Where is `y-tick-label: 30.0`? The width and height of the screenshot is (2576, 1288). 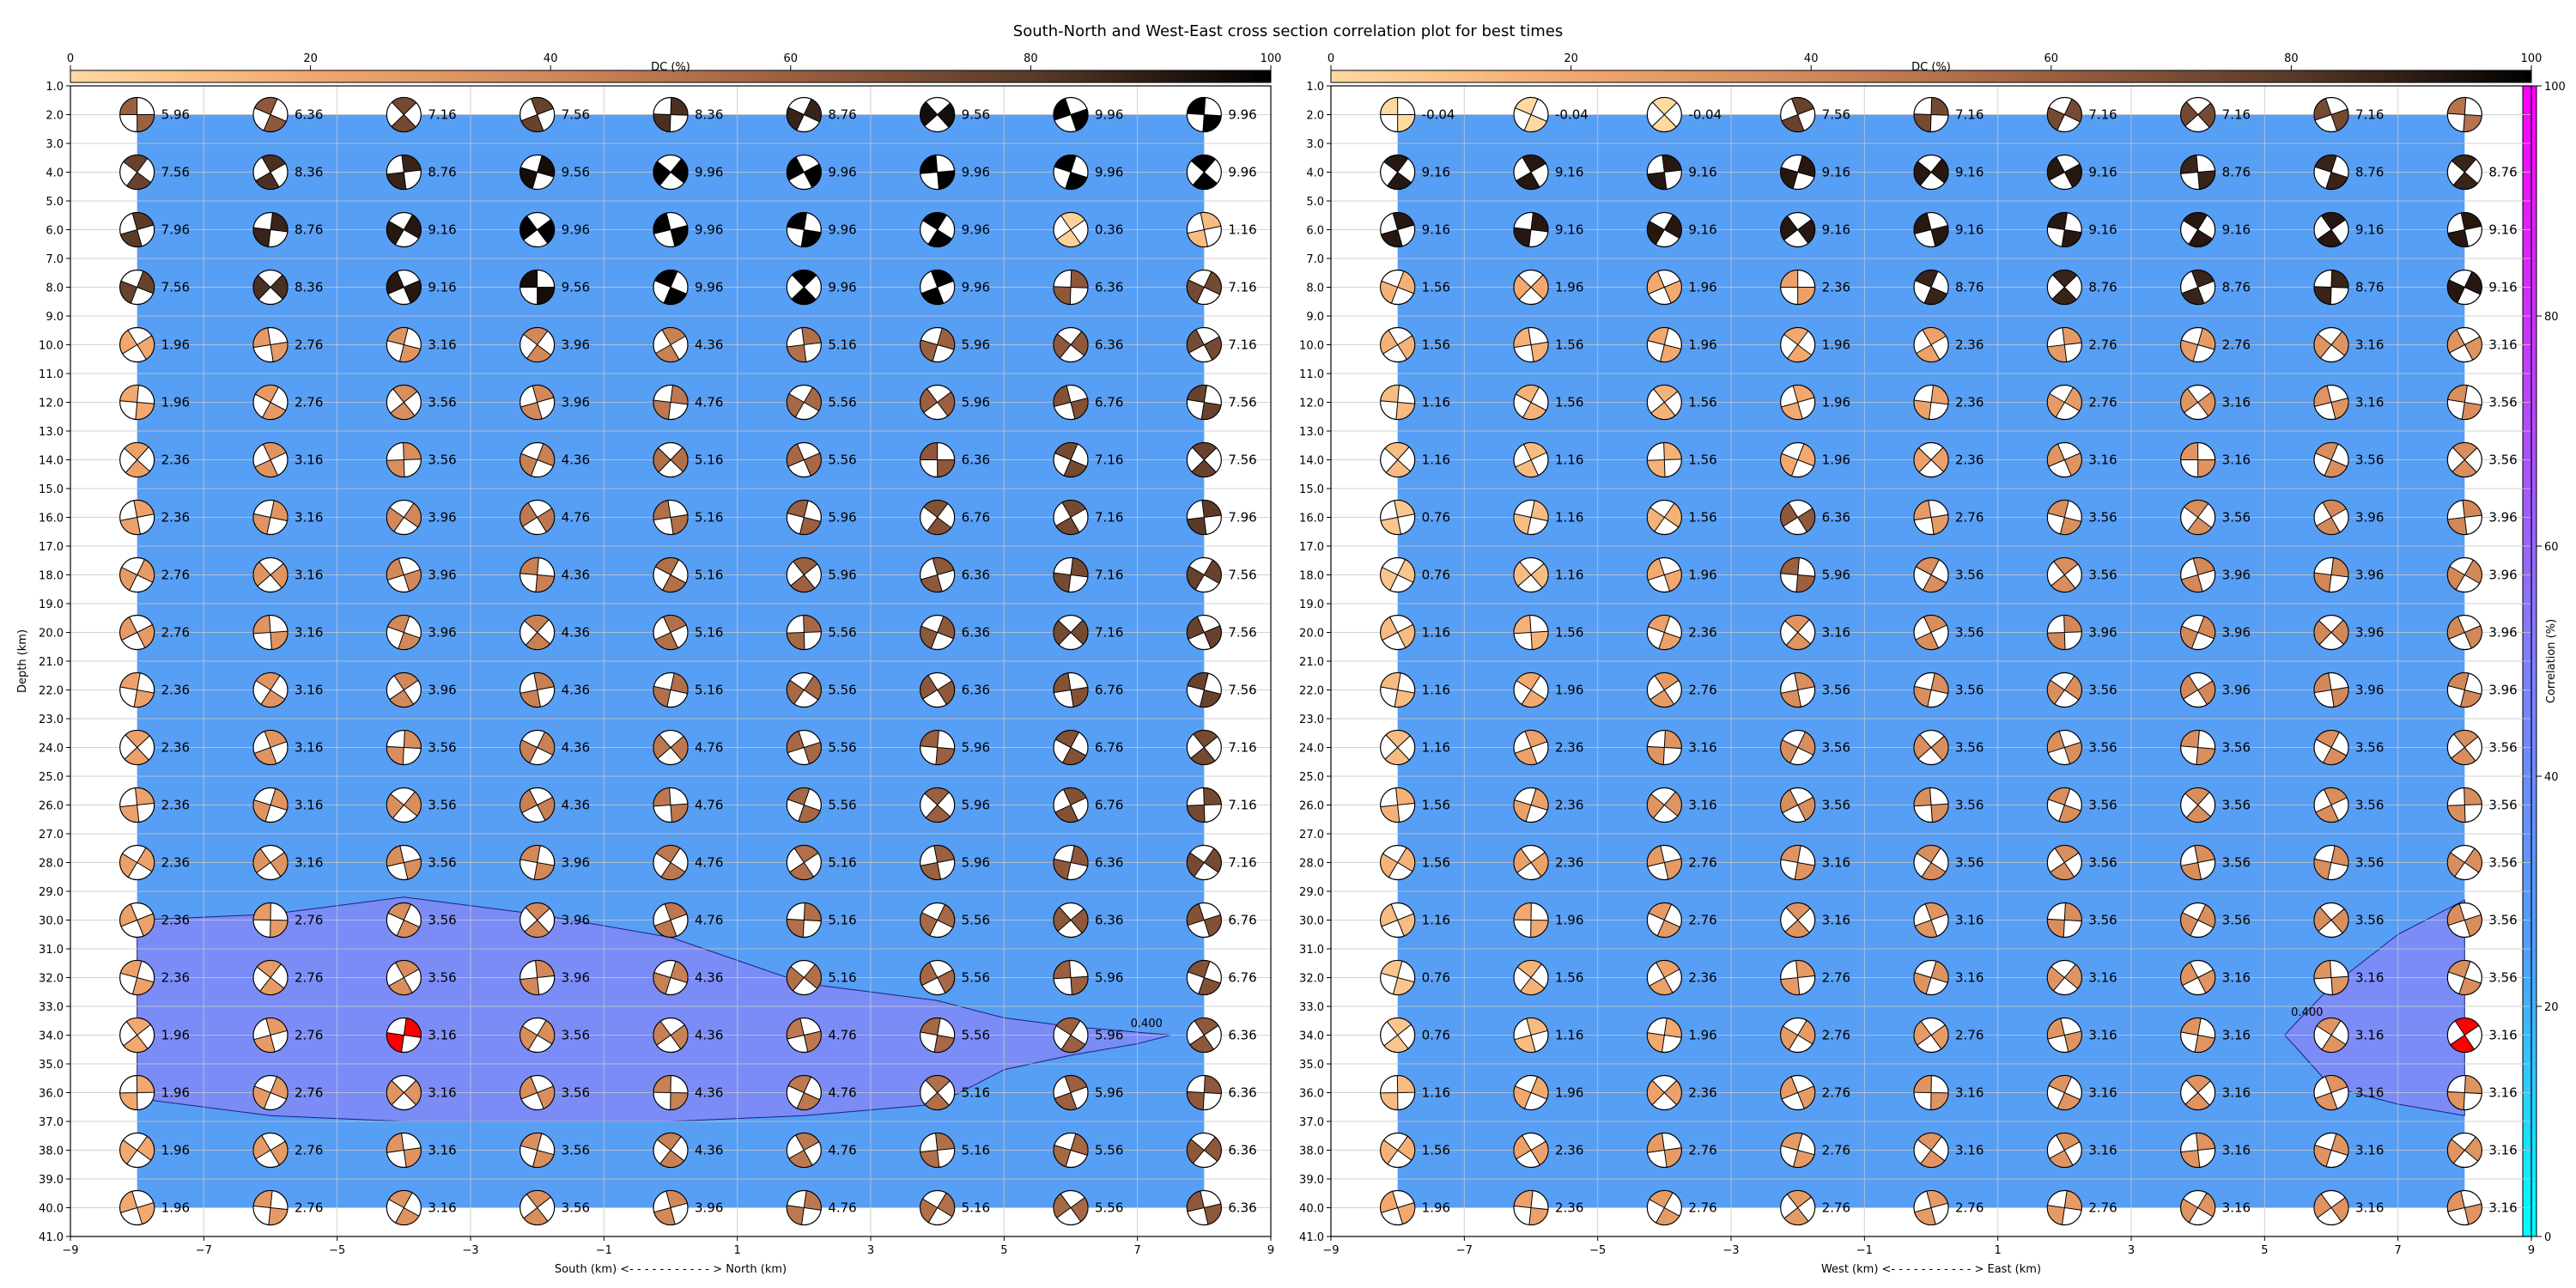 y-tick-label: 30.0 is located at coordinates (1312, 921).